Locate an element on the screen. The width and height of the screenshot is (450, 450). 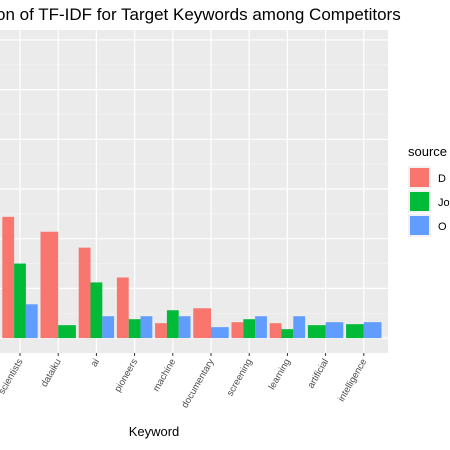
bar-machine-O is located at coordinates (184, 327).